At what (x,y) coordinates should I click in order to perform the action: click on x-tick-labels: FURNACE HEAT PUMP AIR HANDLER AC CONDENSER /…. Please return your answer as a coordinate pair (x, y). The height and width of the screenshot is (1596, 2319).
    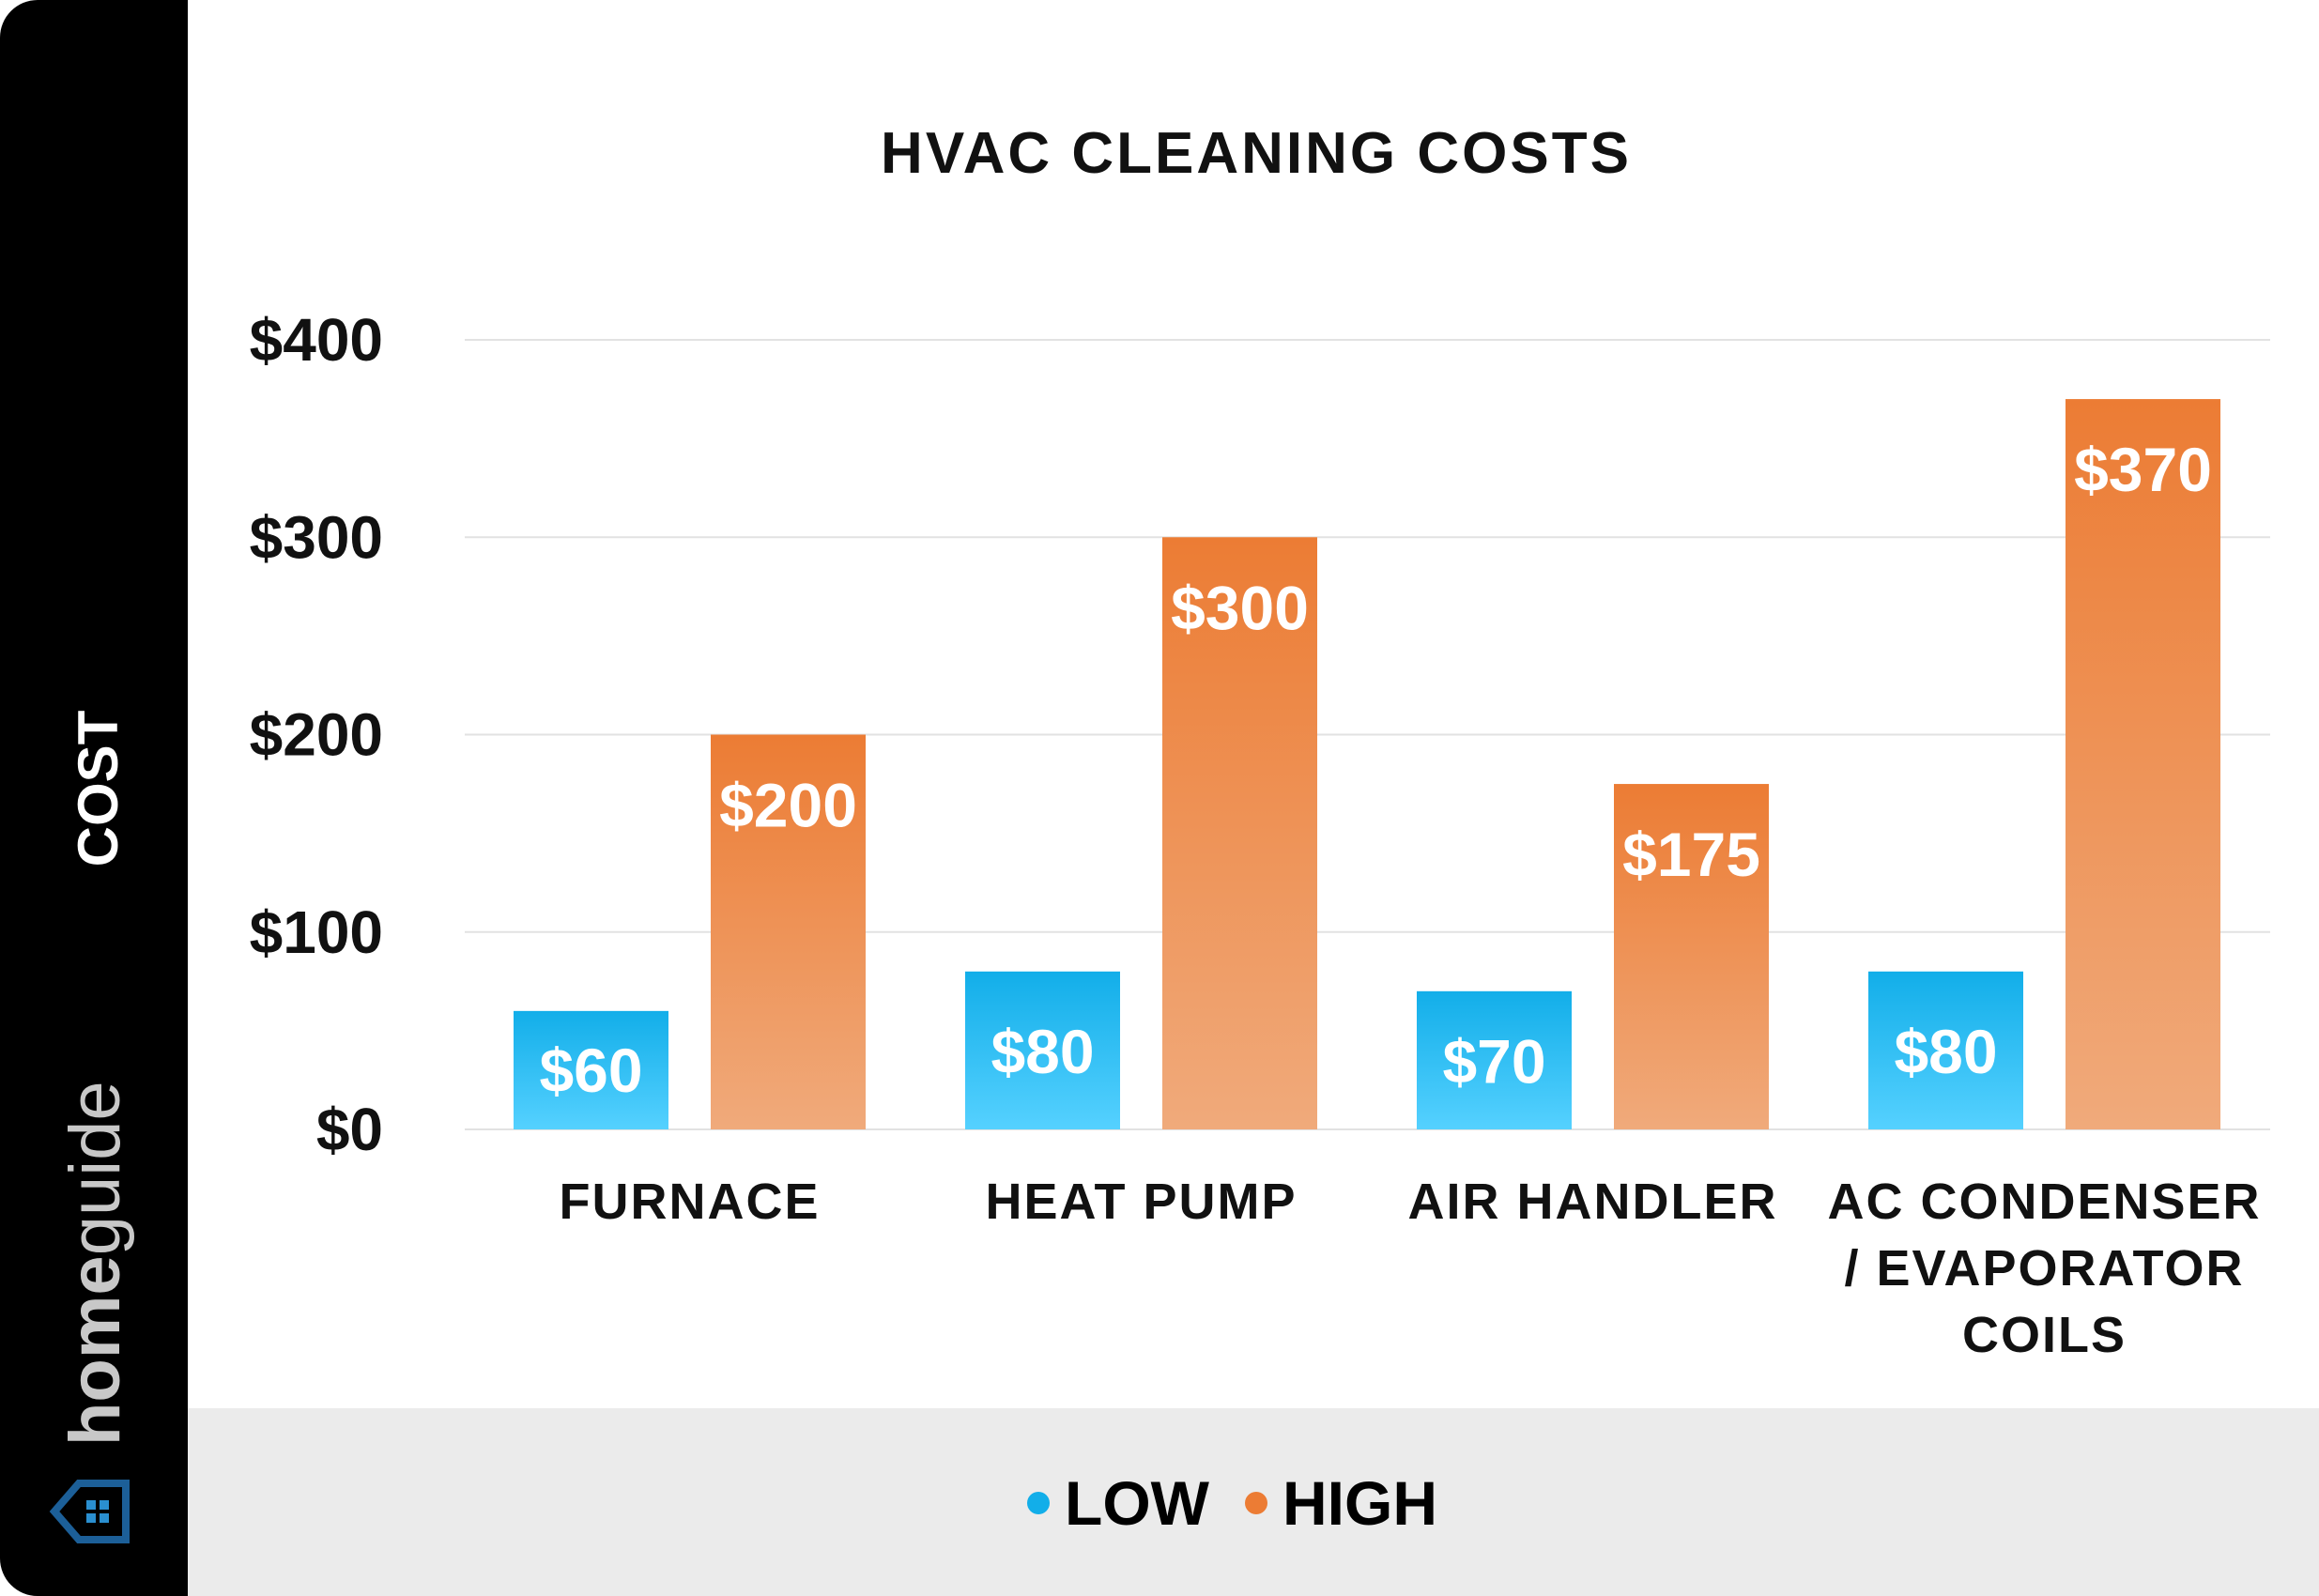
    Looking at the image, I should click on (1410, 1269).